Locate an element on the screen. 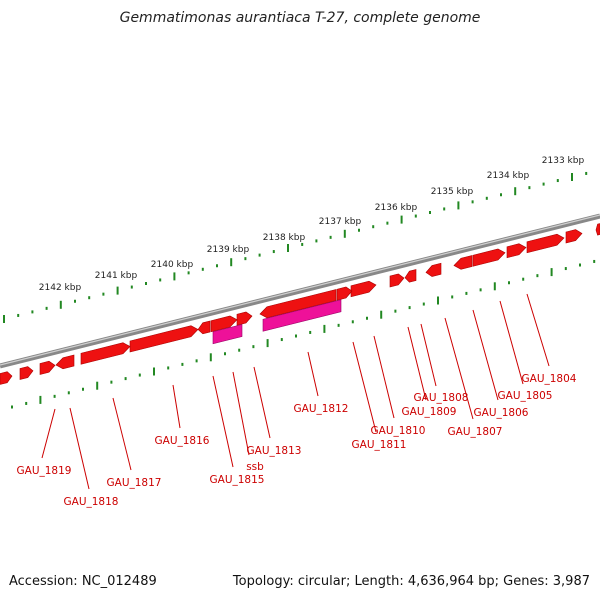  kbp-label: 2141 kbp is located at coordinates (116, 276).